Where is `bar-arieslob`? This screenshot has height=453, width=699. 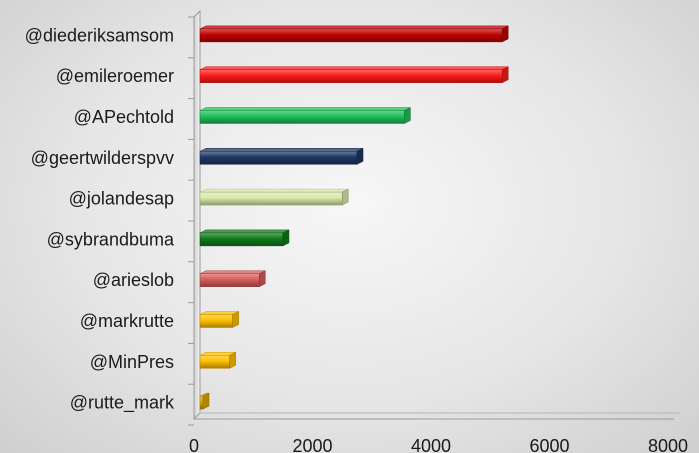 bar-arieslob is located at coordinates (232, 279).